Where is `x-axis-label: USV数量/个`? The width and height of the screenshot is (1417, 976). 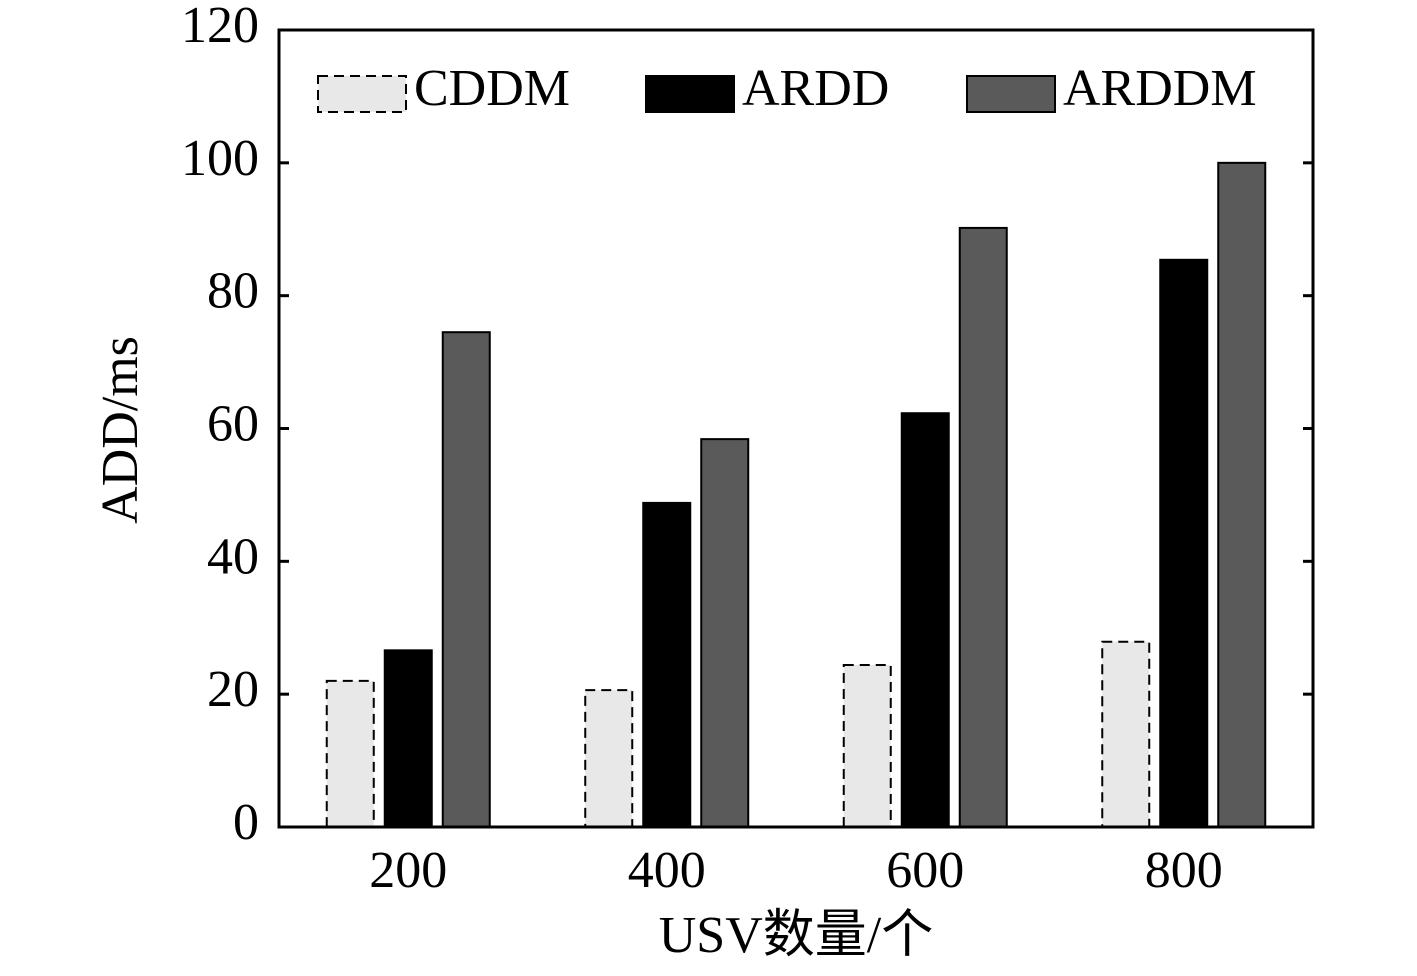
x-axis-label: USV数量/个 is located at coordinates (796, 935).